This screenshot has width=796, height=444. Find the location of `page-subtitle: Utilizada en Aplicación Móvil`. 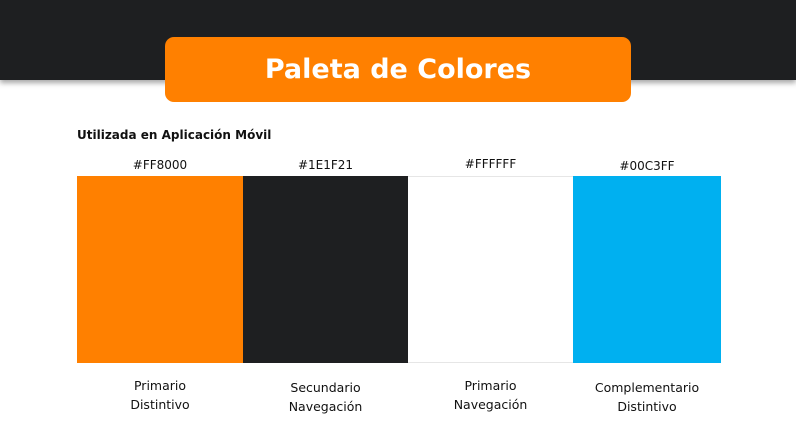

page-subtitle: Utilizada en Aplicación Móvil is located at coordinates (174, 135).